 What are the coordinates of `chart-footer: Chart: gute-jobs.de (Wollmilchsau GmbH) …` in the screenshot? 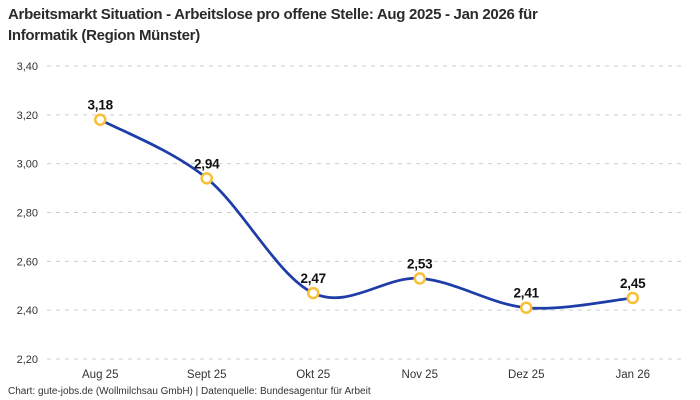 It's located at (189, 391).